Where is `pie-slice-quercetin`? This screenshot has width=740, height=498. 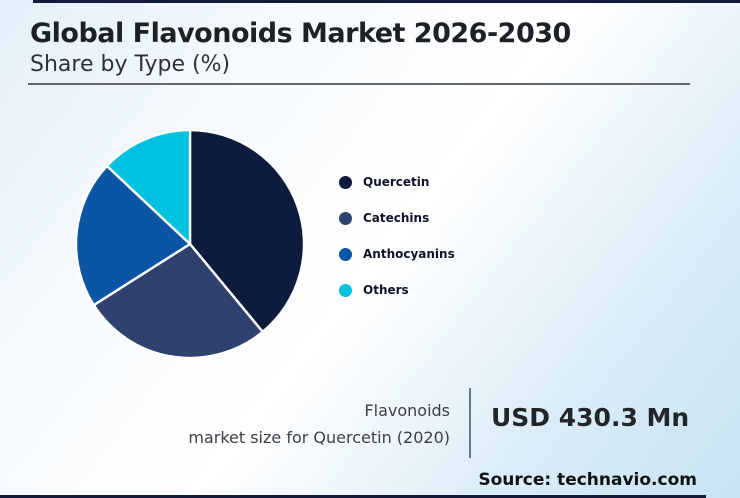
pie-slice-quercetin is located at coordinates (247, 231).